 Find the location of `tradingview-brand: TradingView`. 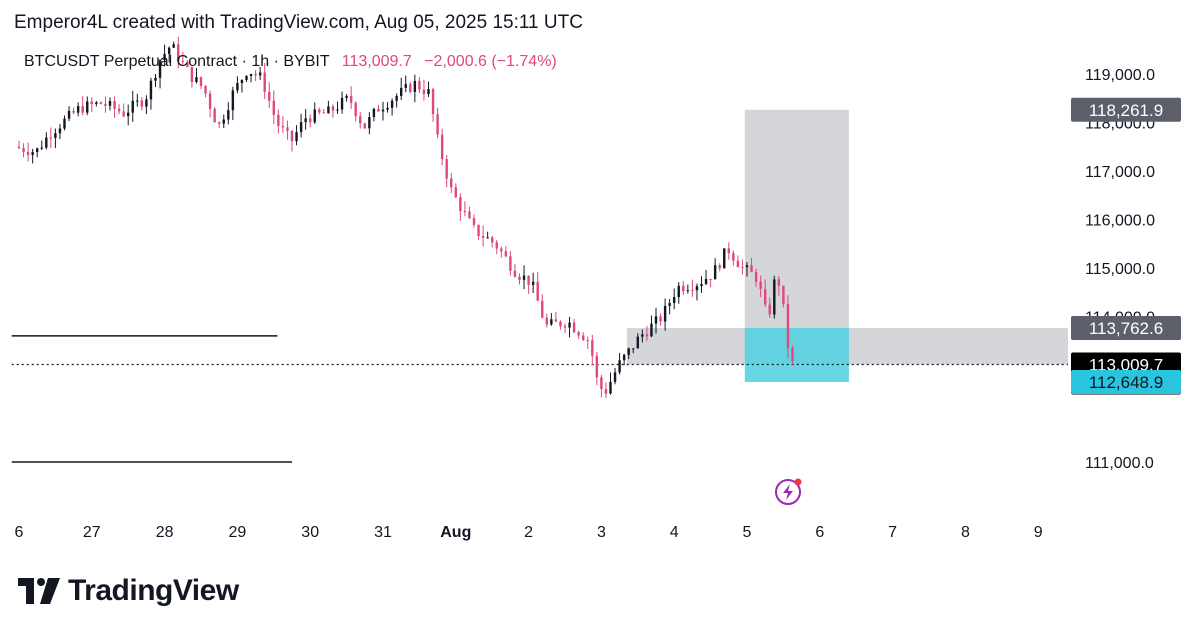

tradingview-brand: TradingView is located at coordinates (128, 591).